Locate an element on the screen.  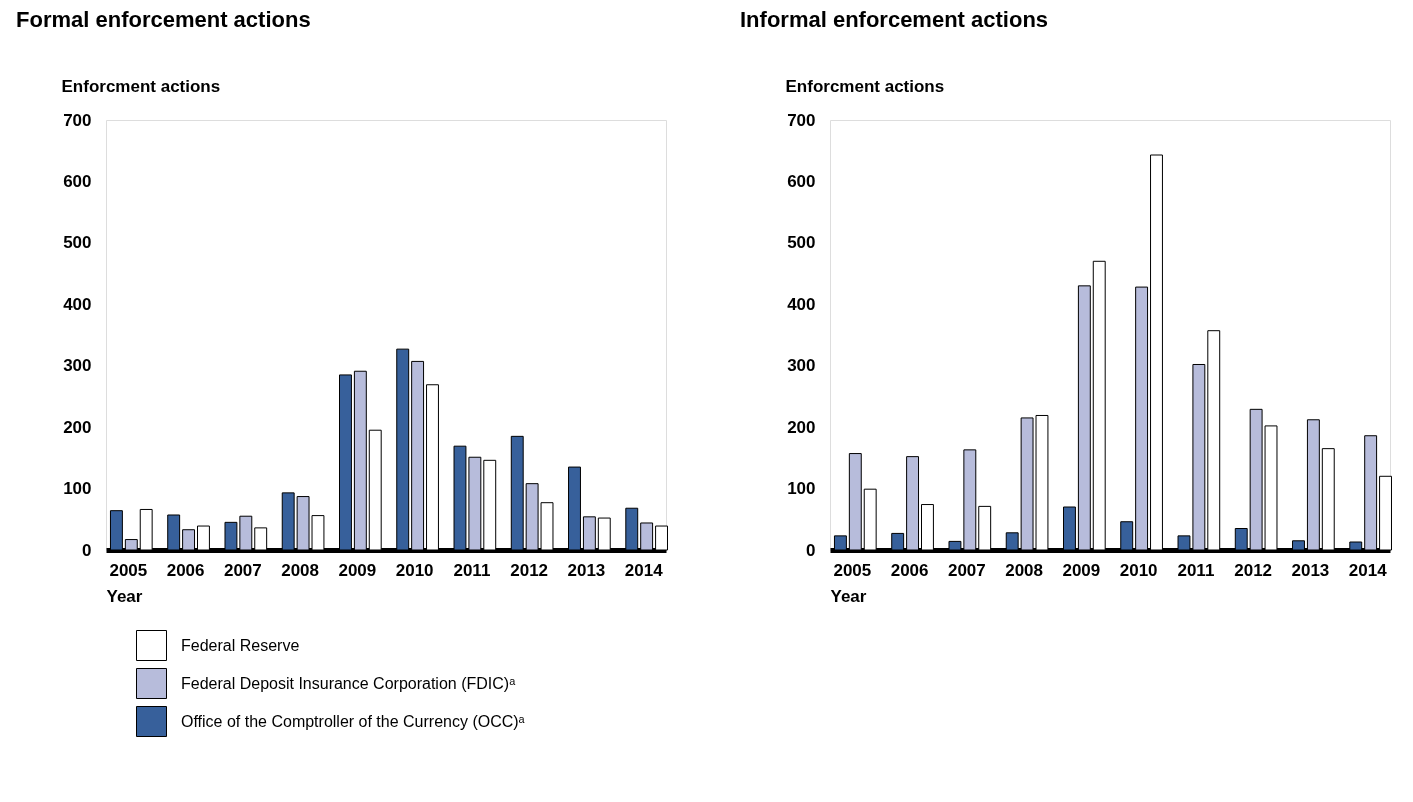
chart-title: Informal enforcement actions is located at coordinates (894, 19).